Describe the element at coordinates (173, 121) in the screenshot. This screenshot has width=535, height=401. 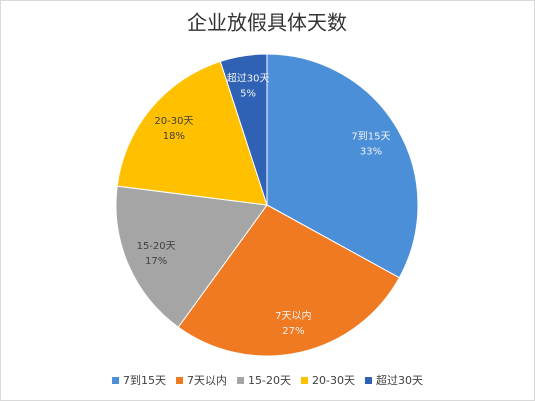
I see `data-label-name: 20-30天` at that location.